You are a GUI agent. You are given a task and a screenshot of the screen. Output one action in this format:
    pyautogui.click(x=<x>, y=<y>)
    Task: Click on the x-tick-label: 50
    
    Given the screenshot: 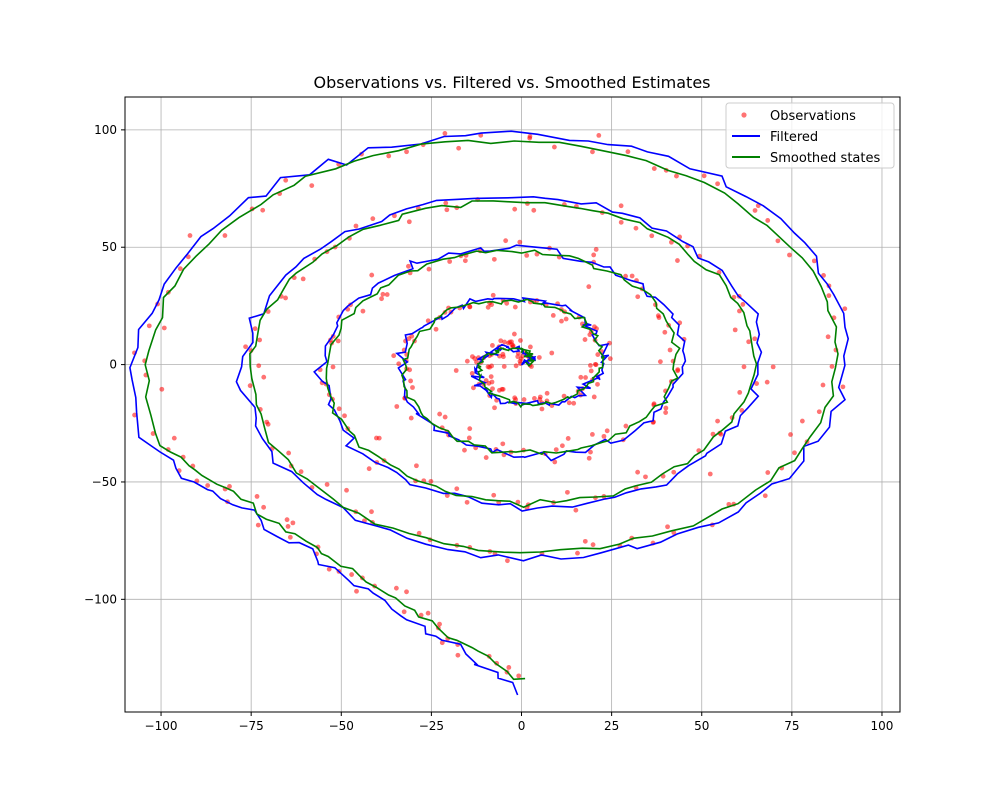 What is the action you would take?
    pyautogui.click(x=701, y=726)
    